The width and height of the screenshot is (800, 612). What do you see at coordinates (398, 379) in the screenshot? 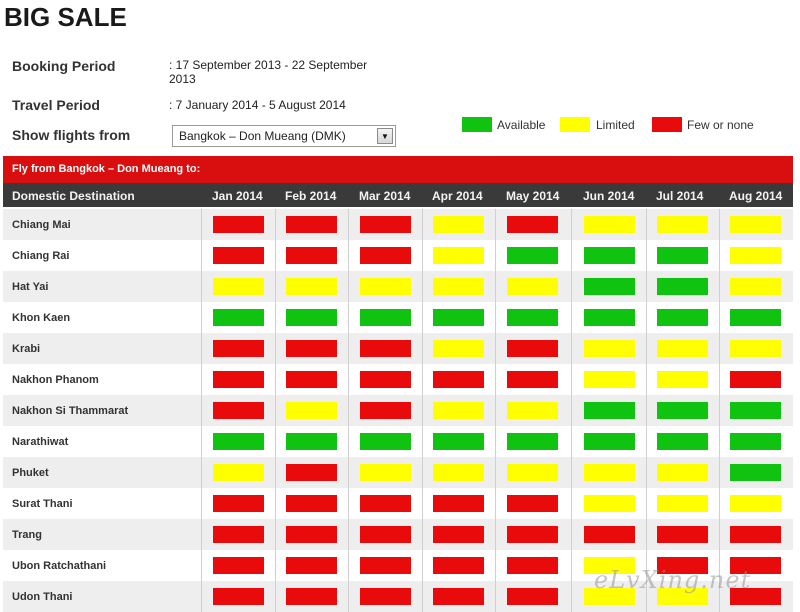
I see `table-row: Nakhon Phanom` at bounding box center [398, 379].